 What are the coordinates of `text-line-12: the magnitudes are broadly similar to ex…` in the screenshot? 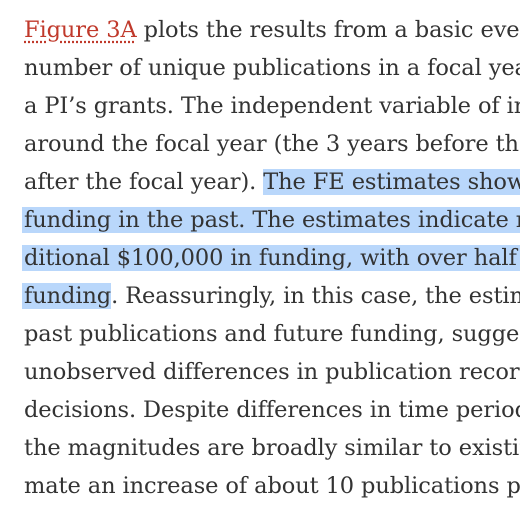 It's located at (272, 448).